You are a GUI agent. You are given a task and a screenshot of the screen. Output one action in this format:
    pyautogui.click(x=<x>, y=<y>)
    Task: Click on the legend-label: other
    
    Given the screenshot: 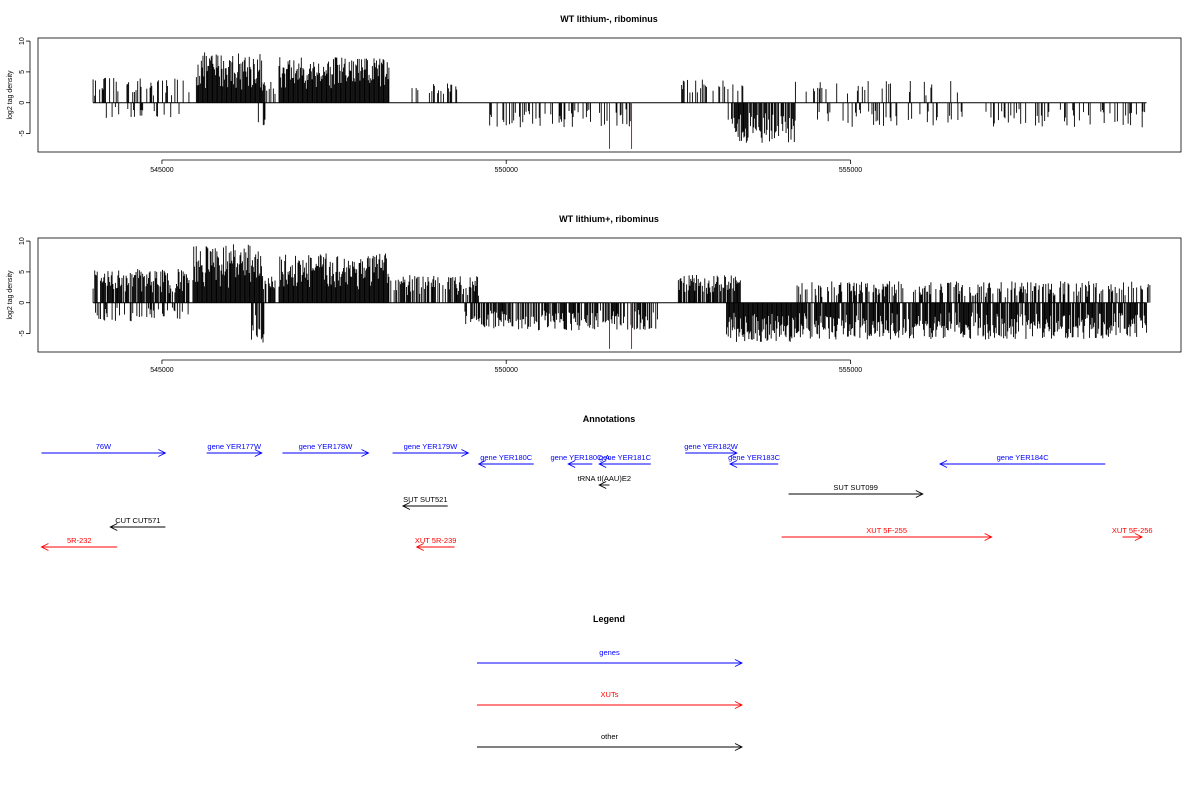 What is the action you would take?
    pyautogui.click(x=610, y=736)
    